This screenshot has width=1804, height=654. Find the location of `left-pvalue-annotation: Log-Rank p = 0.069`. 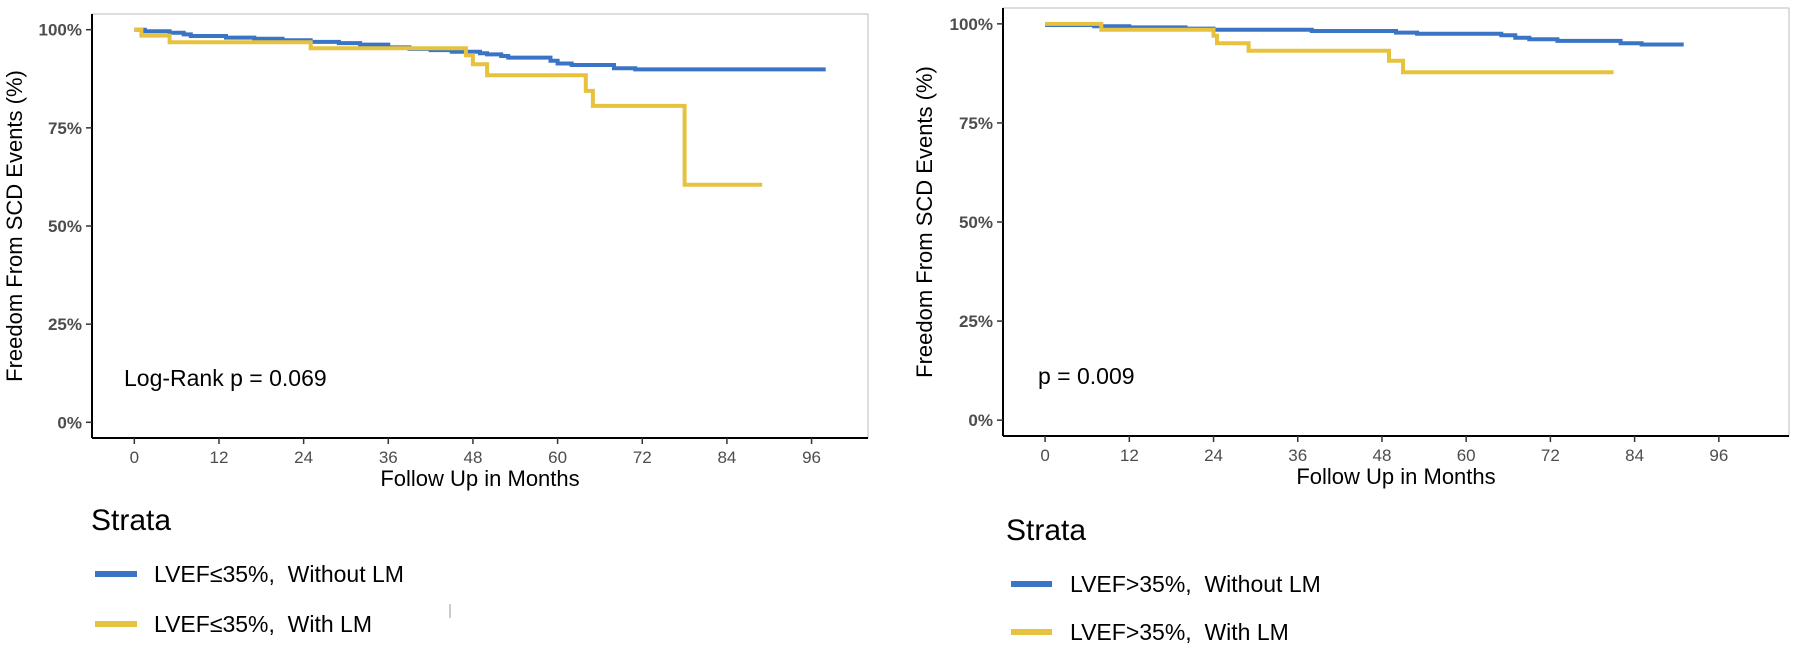

left-pvalue-annotation: Log-Rank p = 0.069 is located at coordinates (225, 378).